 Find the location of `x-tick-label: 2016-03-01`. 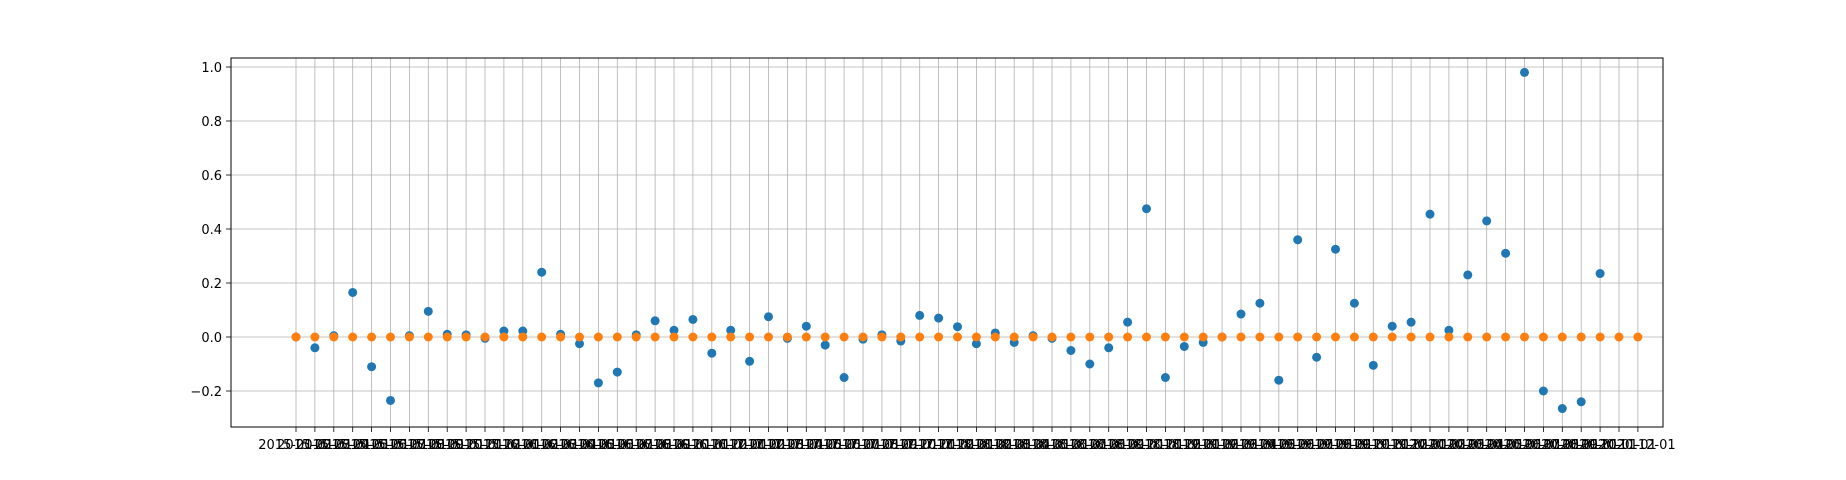

x-tick-label: 2016-03-01 is located at coordinates (561, 445).